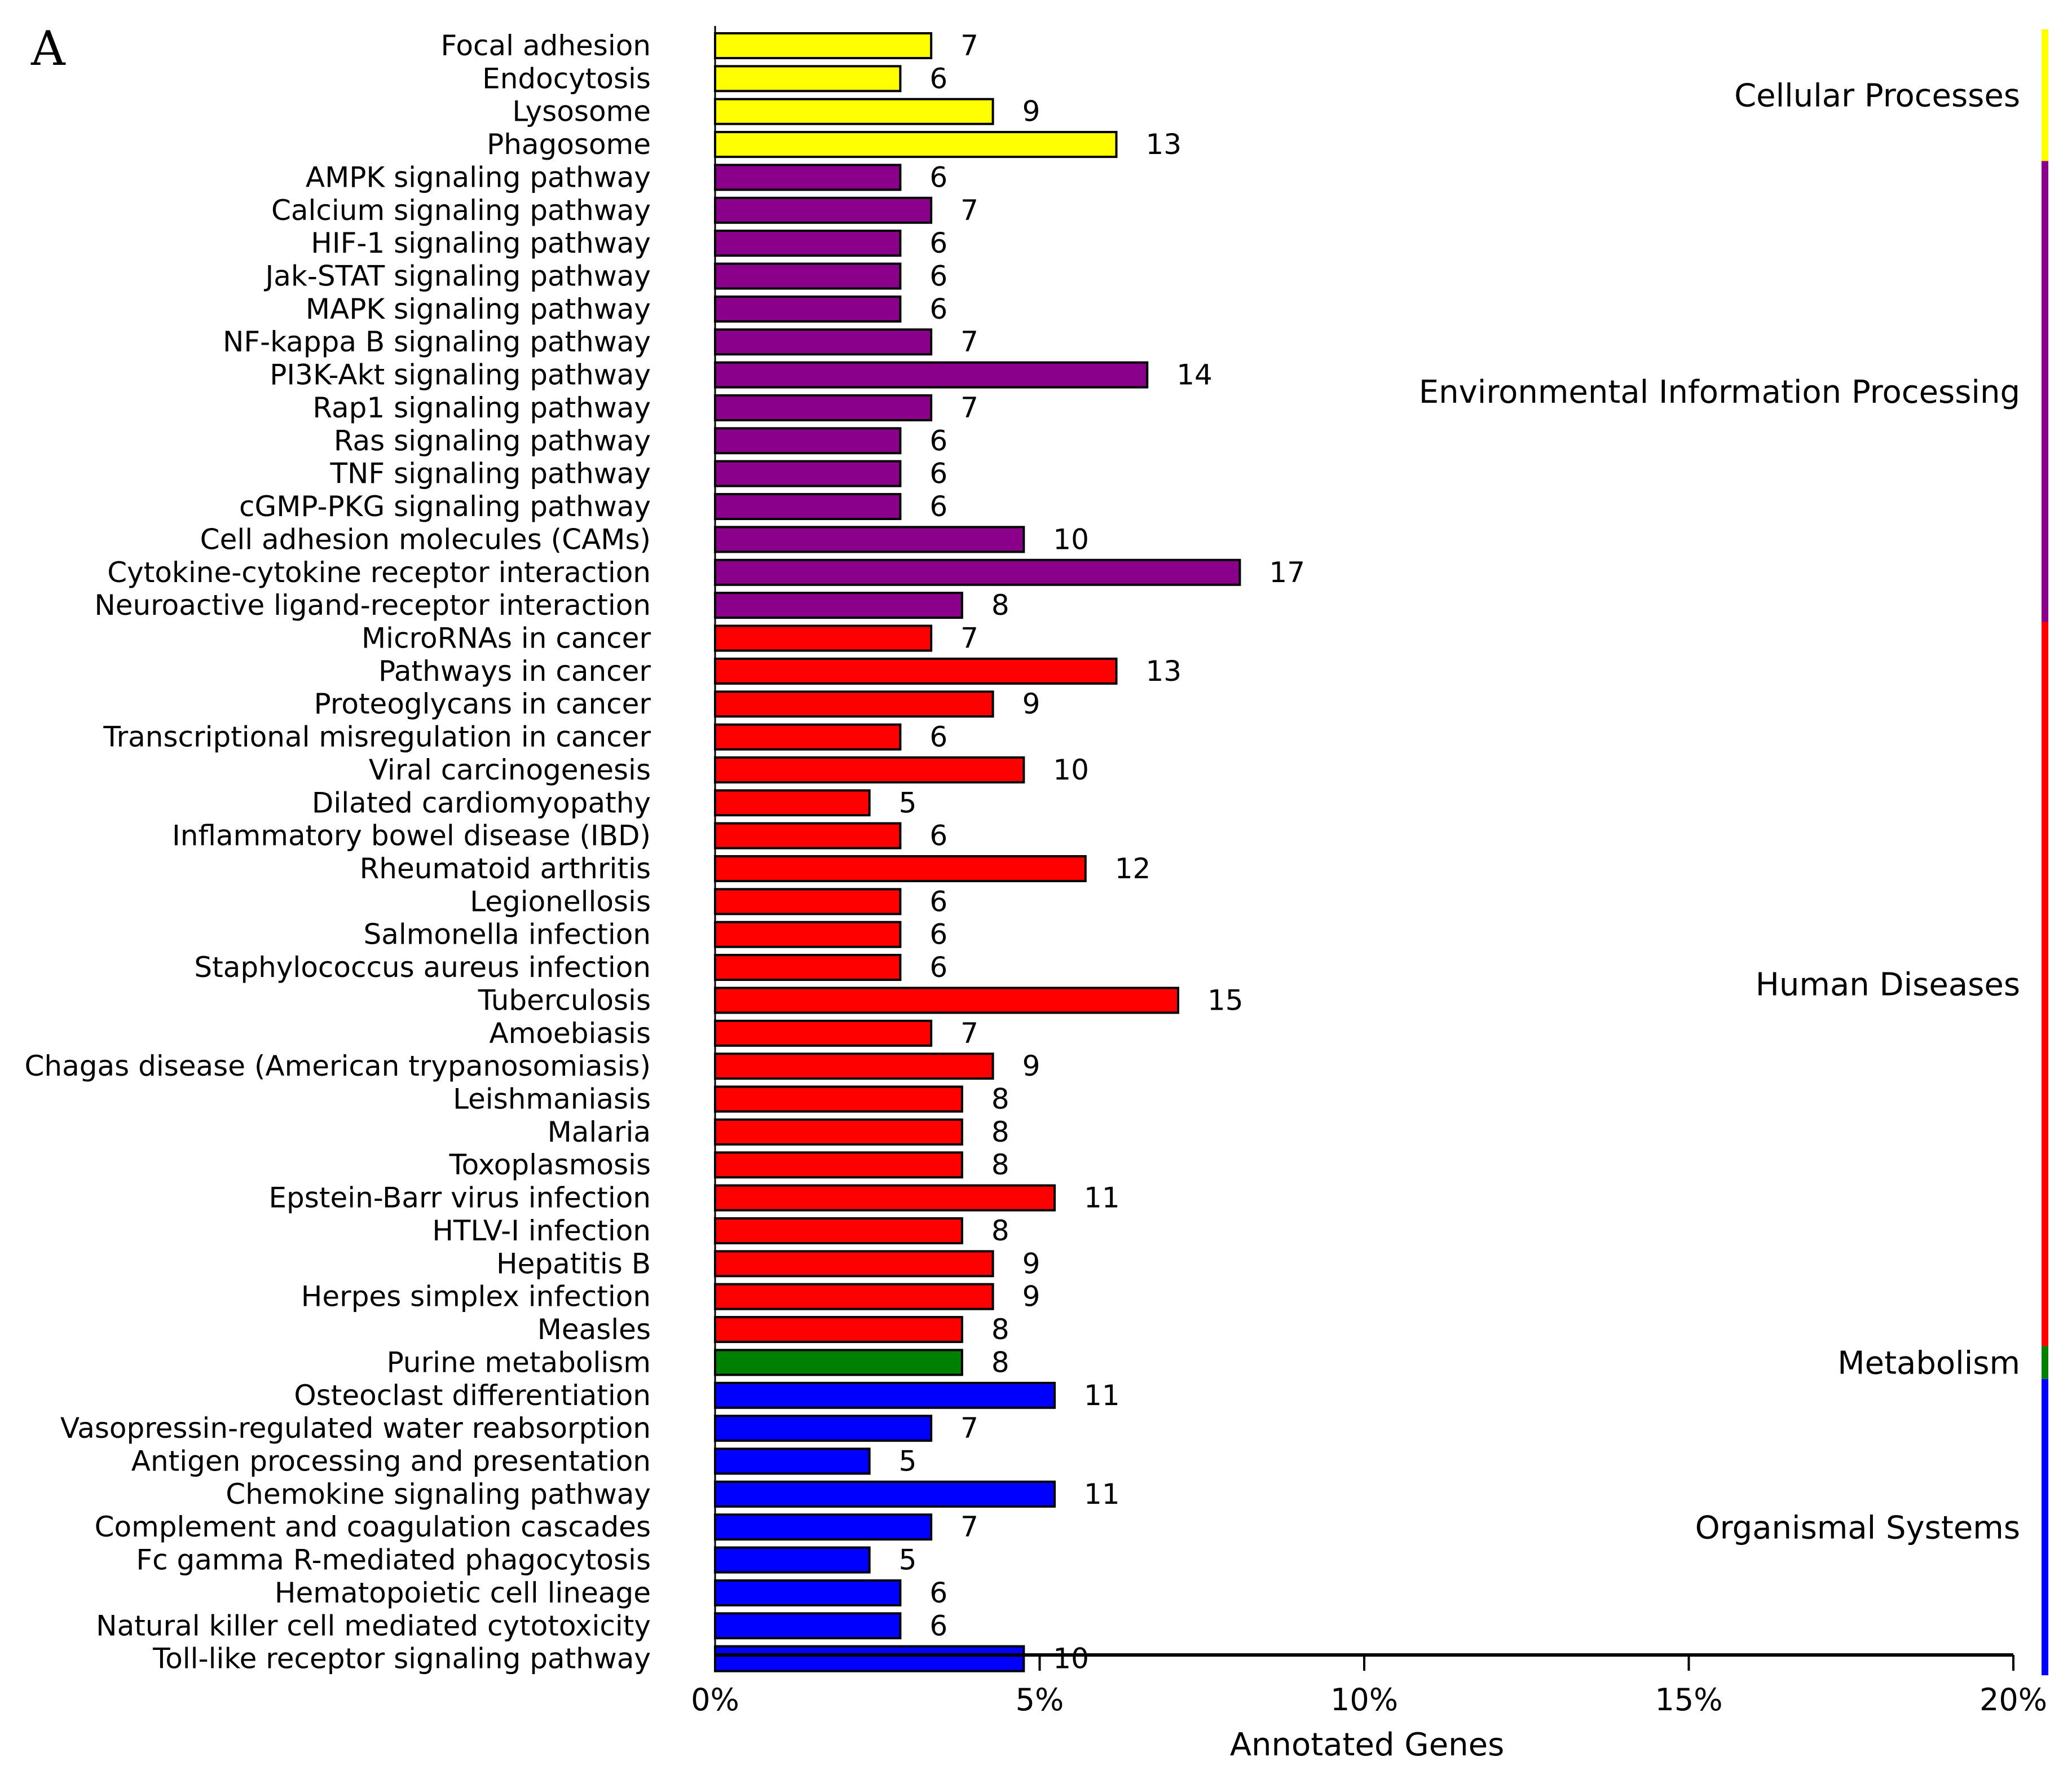 Image resolution: width=2072 pixels, height=1783 pixels. I want to click on category-label: Transcriptional misregulation in cancer, so click(377, 737).